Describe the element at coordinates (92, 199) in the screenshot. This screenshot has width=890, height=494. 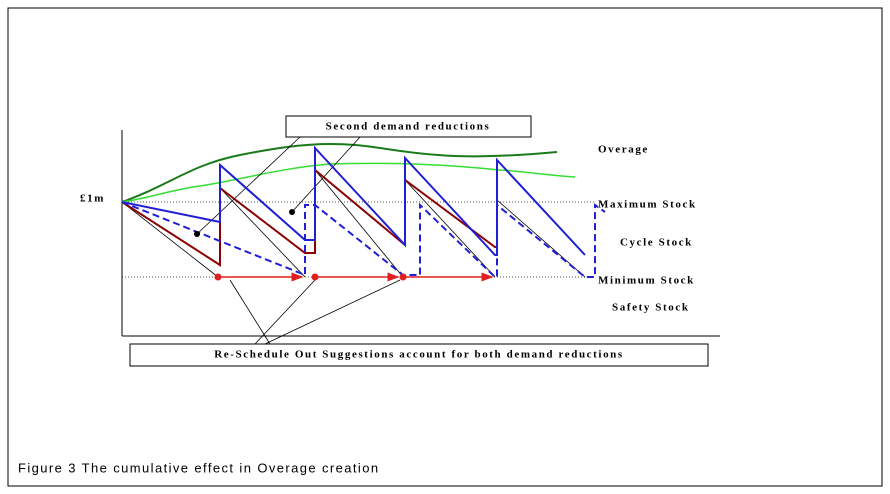
I see `one-million-label: £1m` at that location.